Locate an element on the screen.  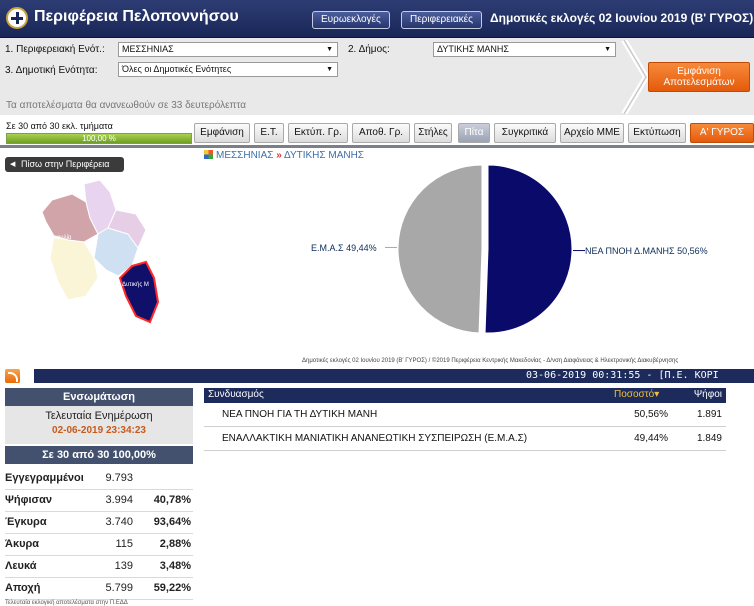
first-round-button: Α' ΓΥΡΟΣ is located at coordinates (722, 133).